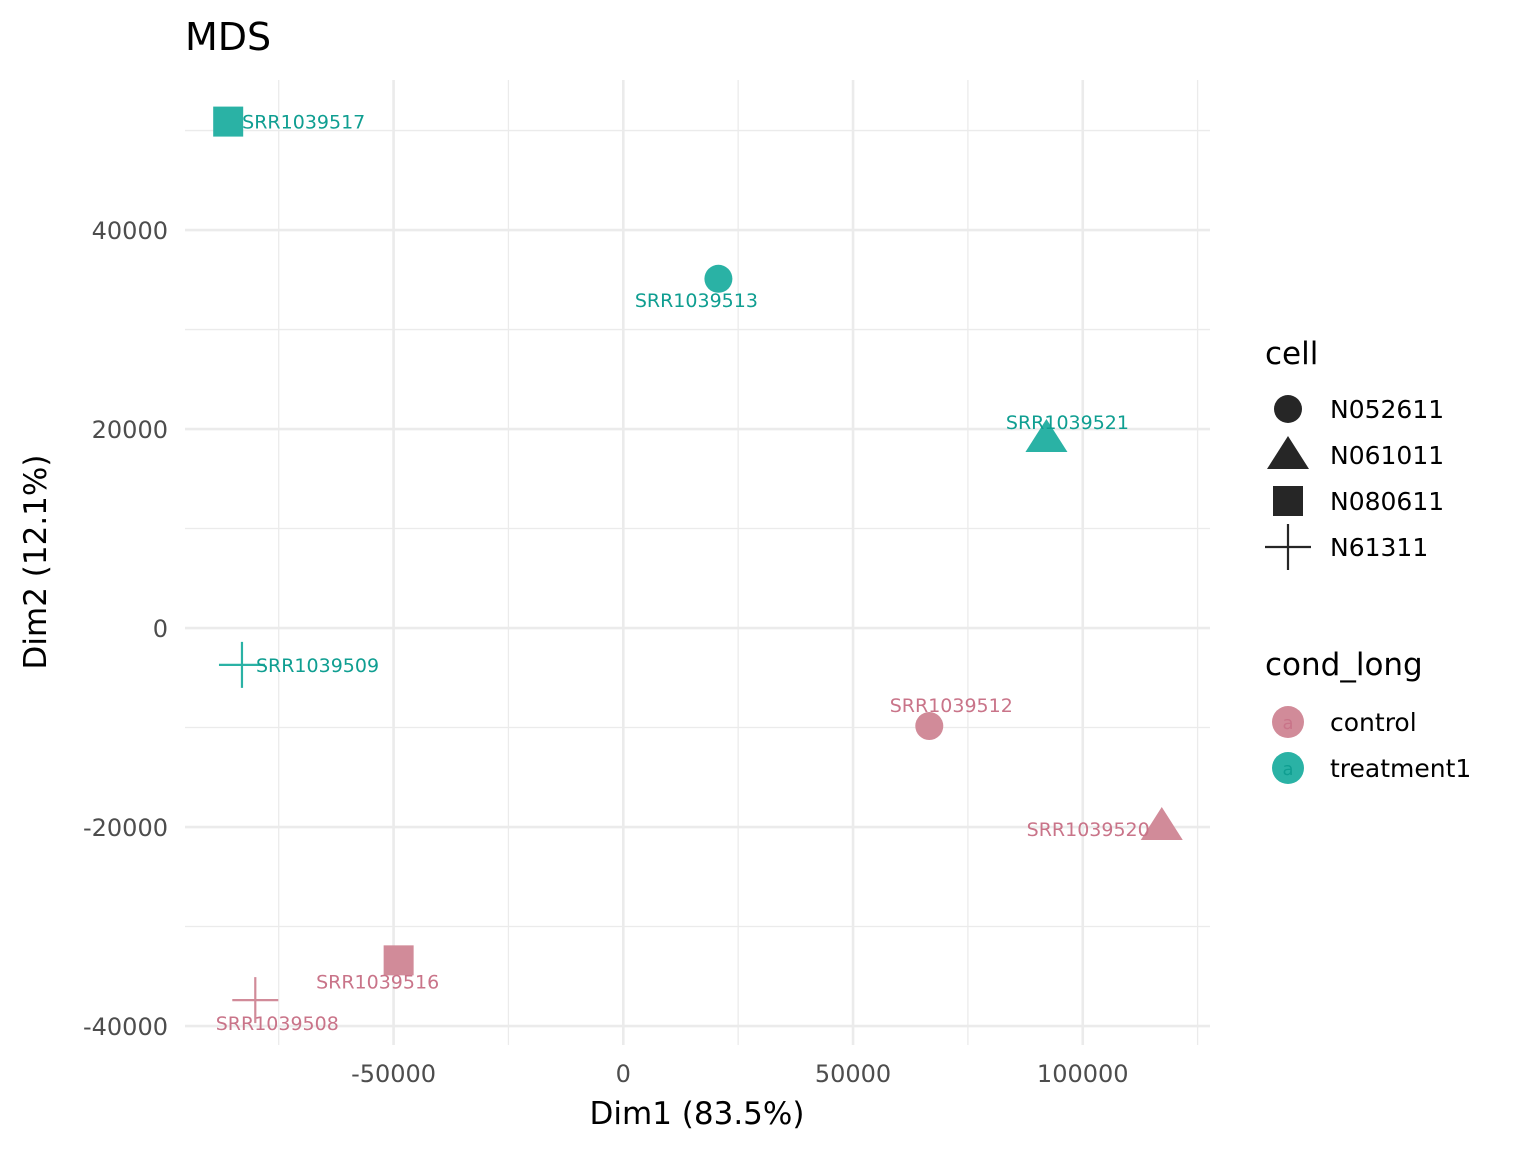 Image resolution: width=1536 pixels, height=1152 pixels. I want to click on data-point-label: SRR1039509, so click(317, 666).